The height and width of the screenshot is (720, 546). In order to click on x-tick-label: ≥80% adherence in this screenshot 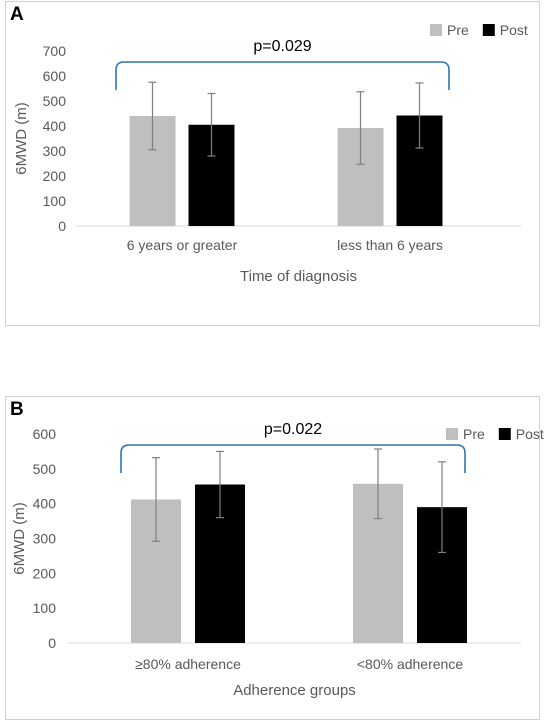, I will do `click(188, 664)`.